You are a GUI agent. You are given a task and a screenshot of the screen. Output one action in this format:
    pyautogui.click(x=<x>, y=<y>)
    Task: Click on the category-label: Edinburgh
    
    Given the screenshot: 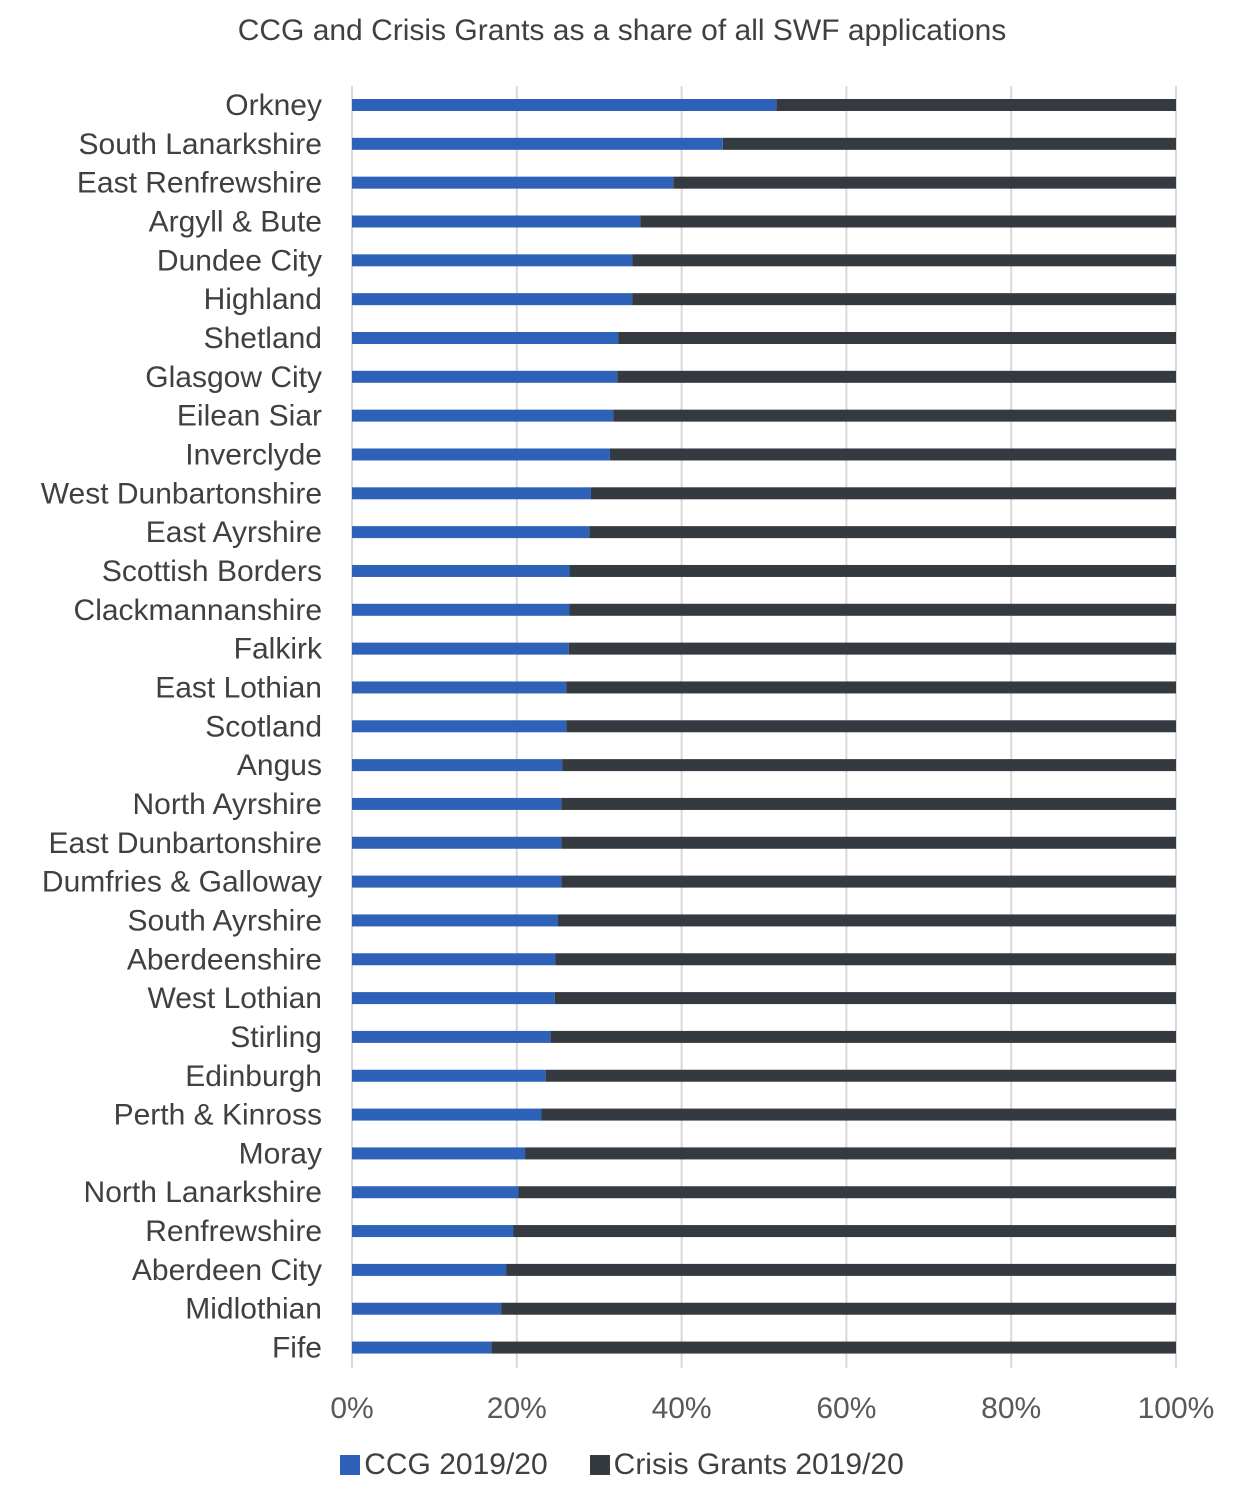 What is the action you would take?
    pyautogui.click(x=253, y=1076)
    